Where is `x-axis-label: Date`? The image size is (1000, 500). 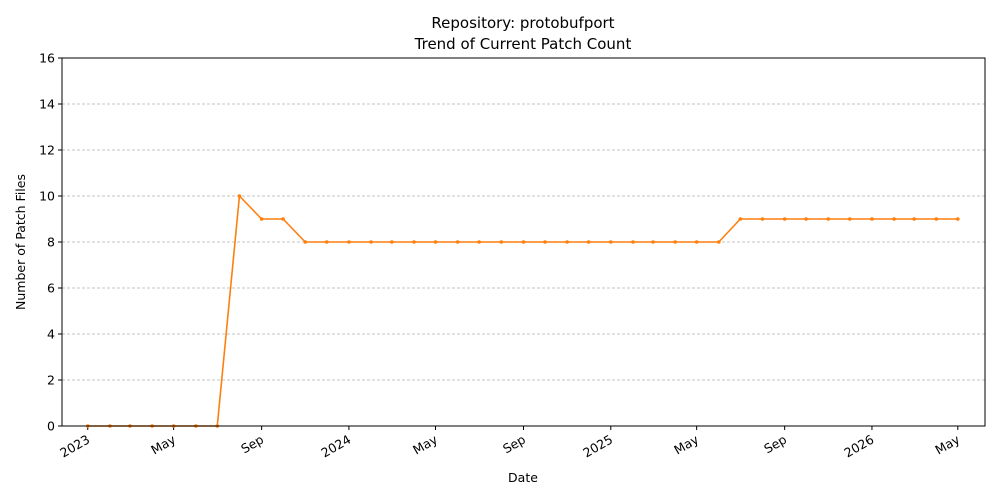
x-axis-label: Date is located at coordinates (523, 477).